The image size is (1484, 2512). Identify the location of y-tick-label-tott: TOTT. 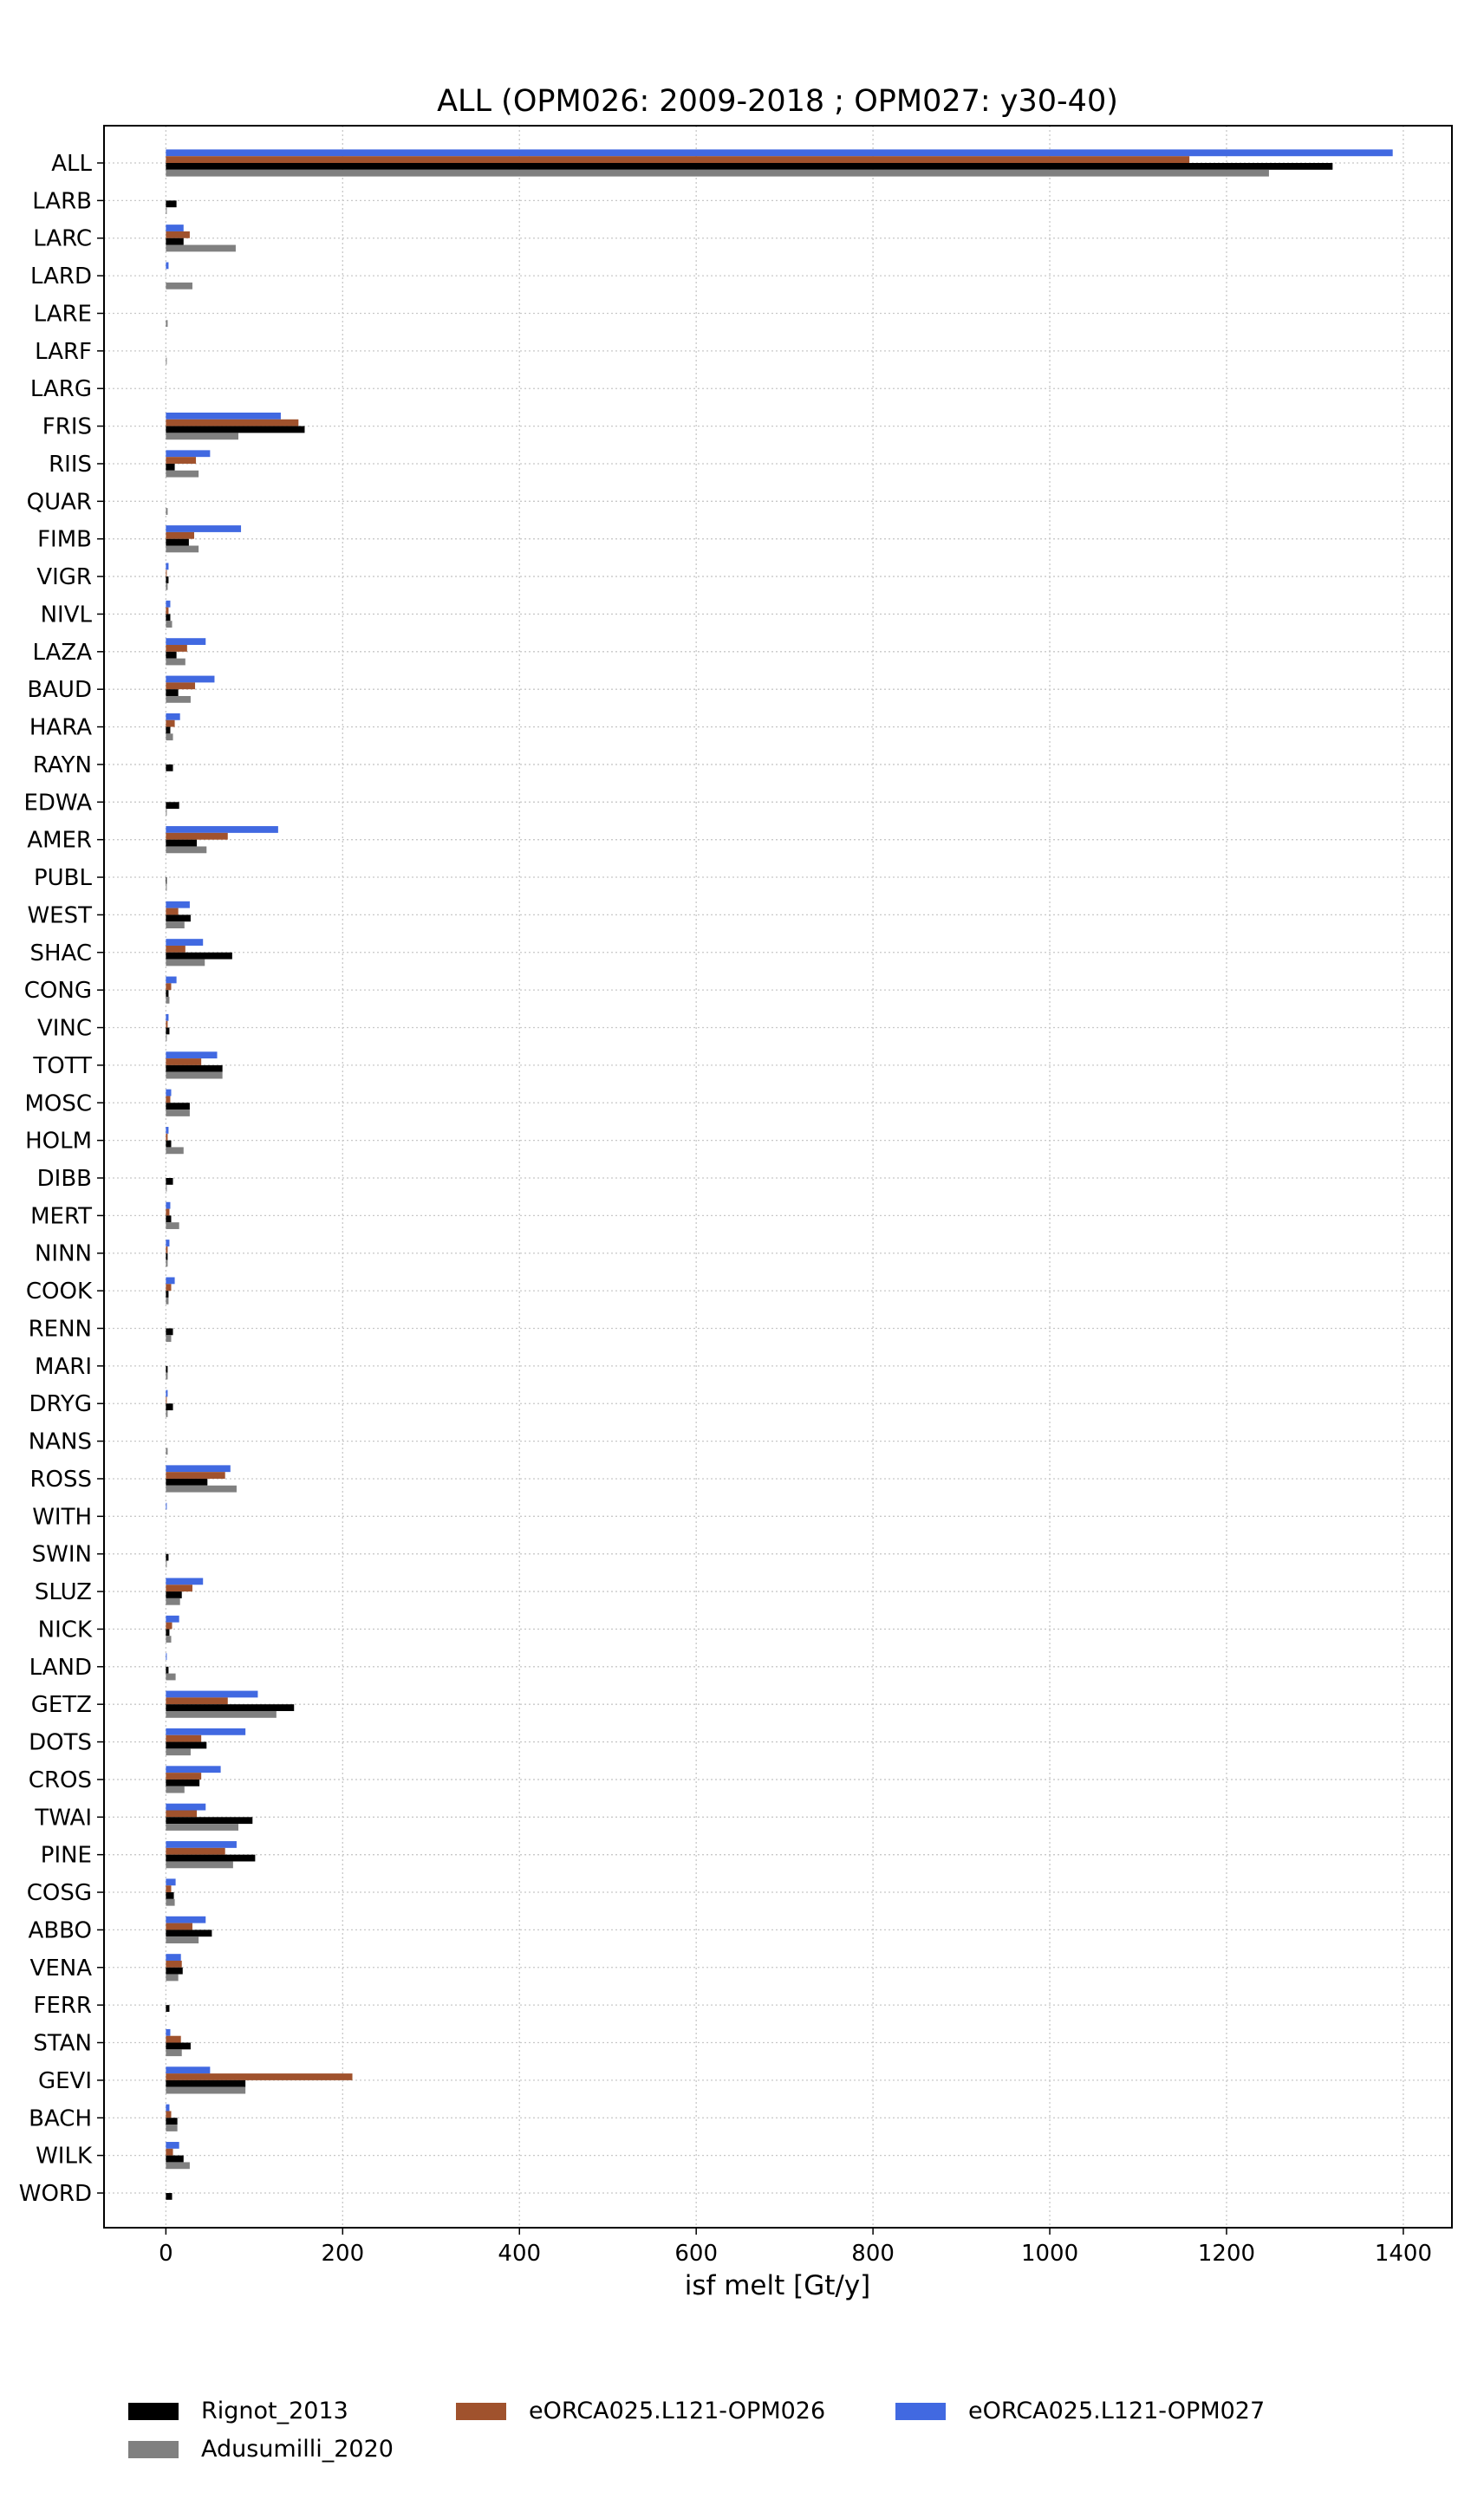
(62, 1066).